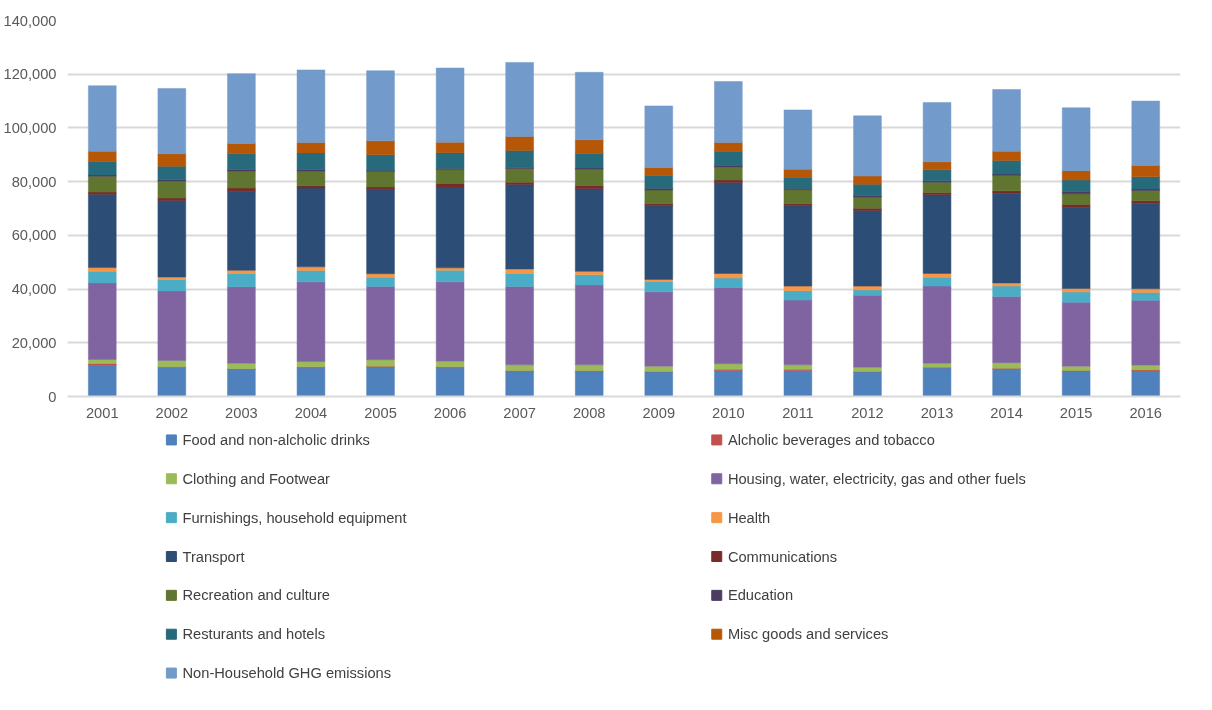  I want to click on y-tick-label: 140,000, so click(30, 20).